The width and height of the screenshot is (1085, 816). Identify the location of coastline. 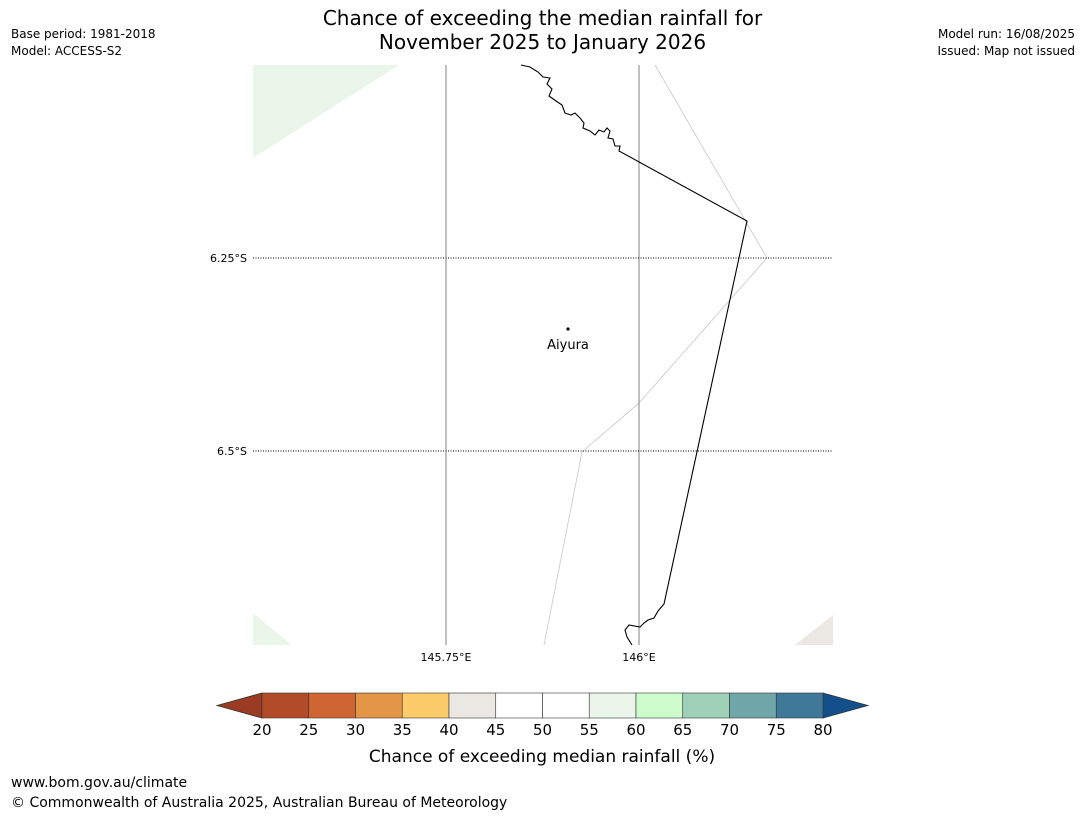
(634, 355).